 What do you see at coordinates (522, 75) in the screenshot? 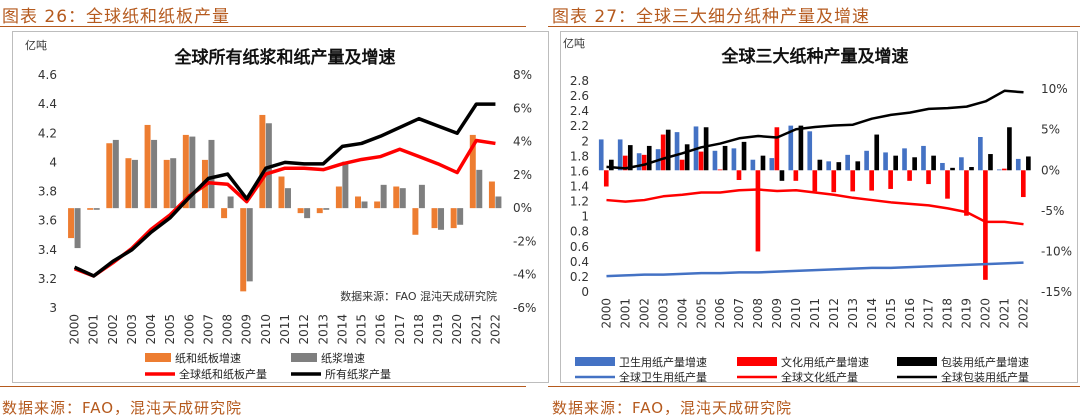
I see `right-tick-label: 8%` at bounding box center [522, 75].